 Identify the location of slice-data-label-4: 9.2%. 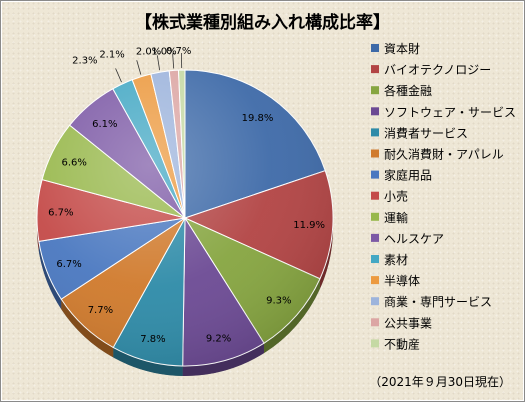
(218, 339).